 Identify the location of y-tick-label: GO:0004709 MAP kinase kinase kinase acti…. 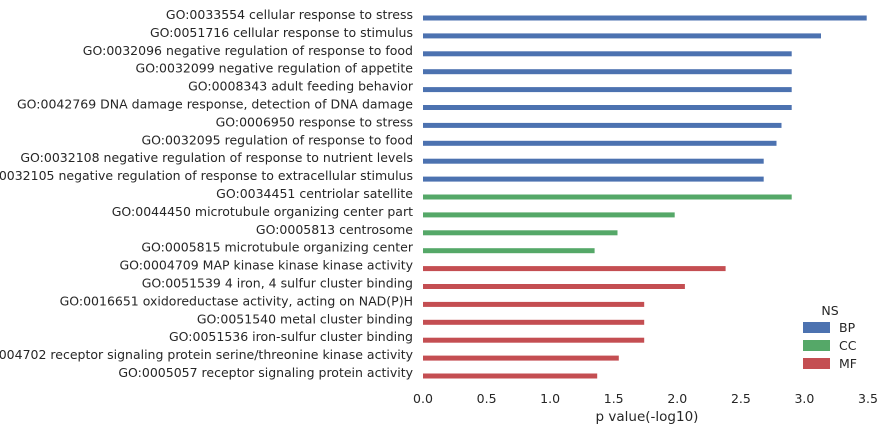
(267, 265).